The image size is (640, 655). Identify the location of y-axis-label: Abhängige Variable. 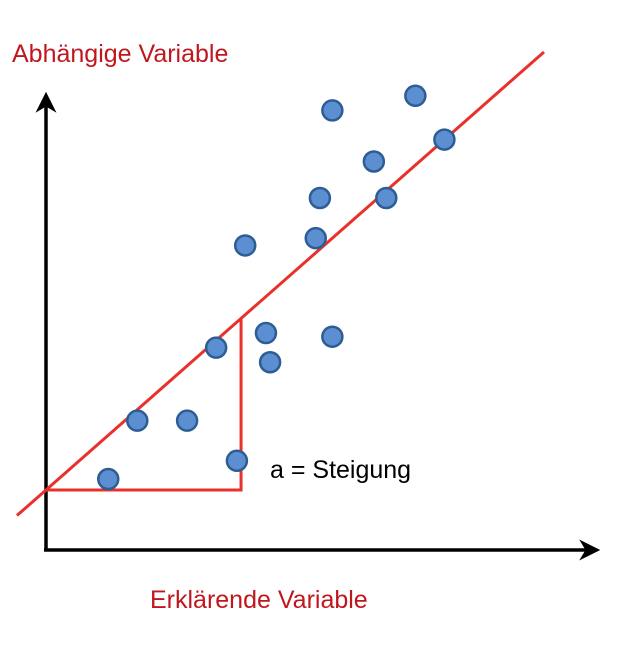
(120, 54).